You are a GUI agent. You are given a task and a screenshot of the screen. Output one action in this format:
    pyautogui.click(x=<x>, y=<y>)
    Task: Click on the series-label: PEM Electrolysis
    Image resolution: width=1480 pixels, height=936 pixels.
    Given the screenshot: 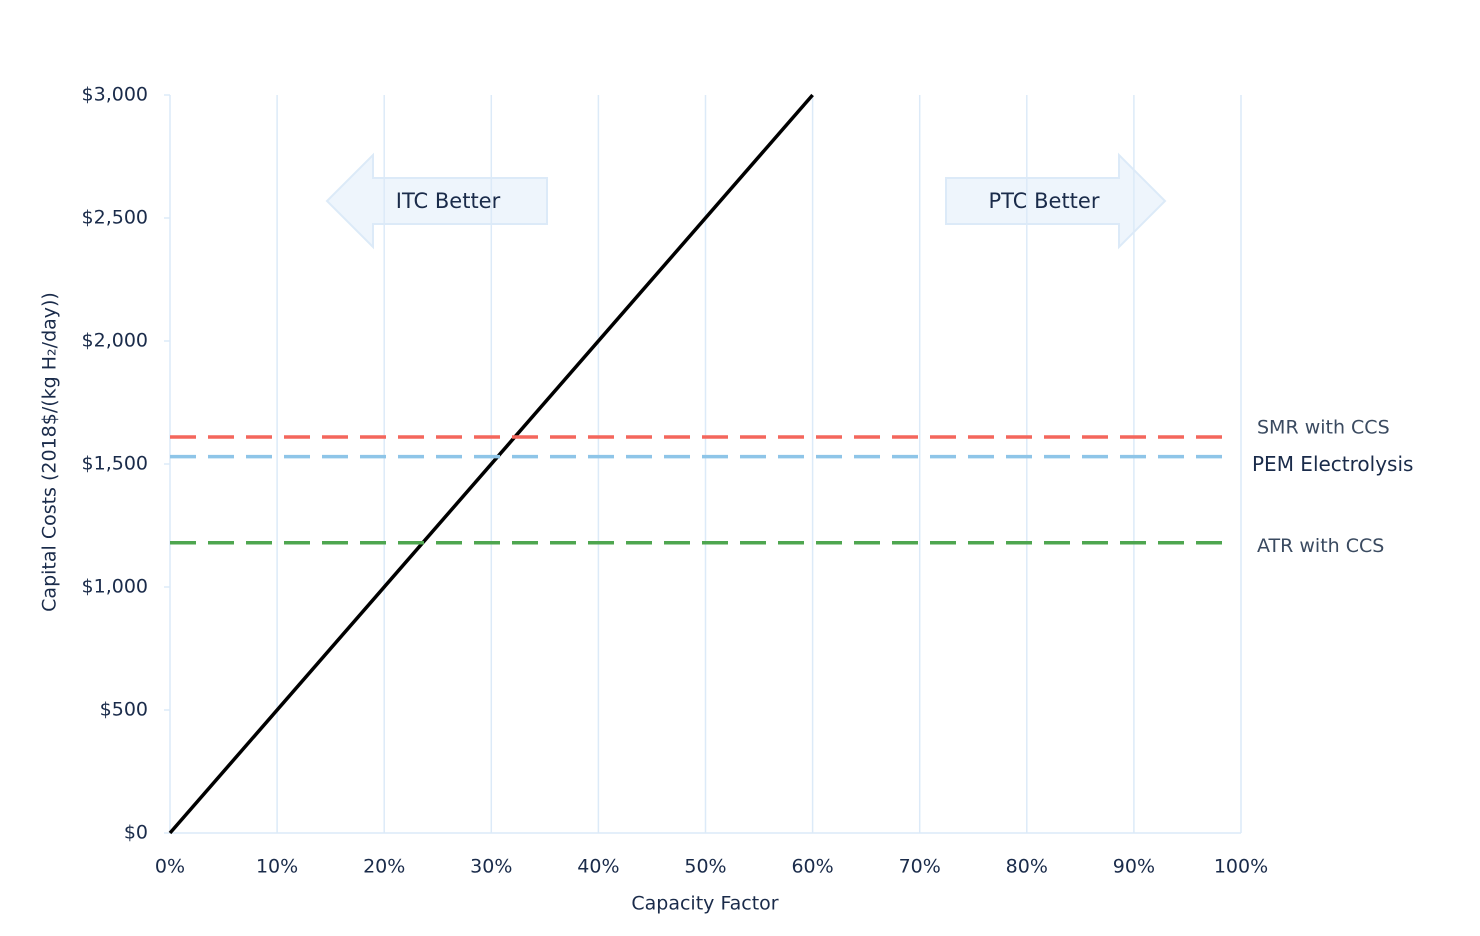 What is the action you would take?
    pyautogui.click(x=1332, y=464)
    